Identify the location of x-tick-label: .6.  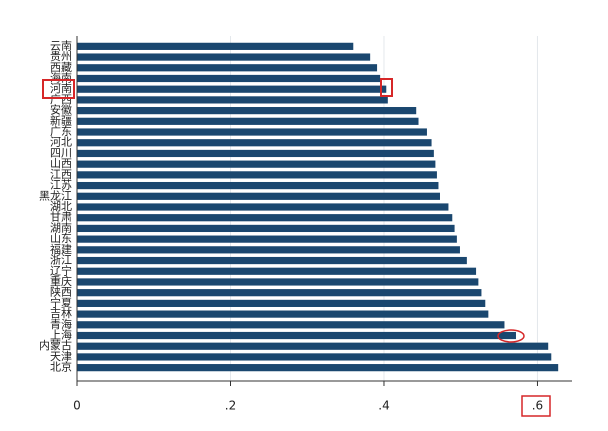
(537, 406).